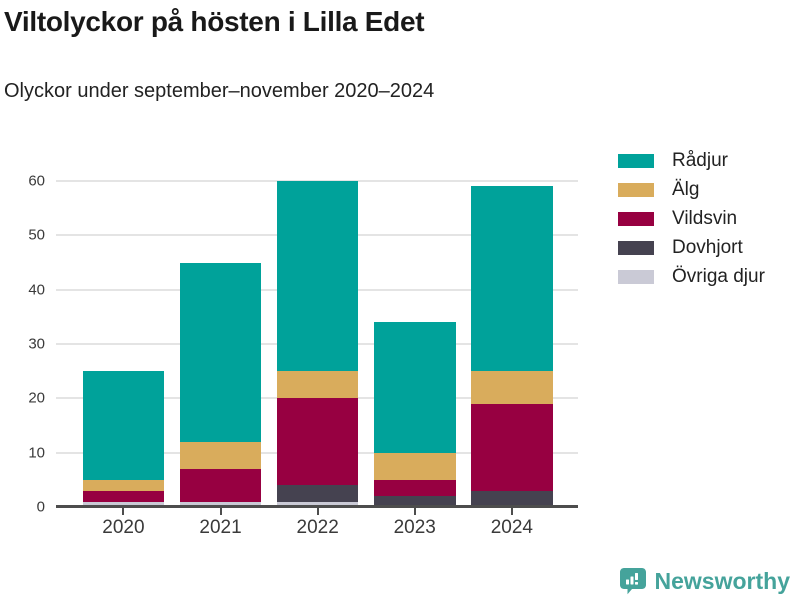 The height and width of the screenshot is (600, 800). What do you see at coordinates (36, 290) in the screenshot?
I see `y-axis-label-40: 40` at bounding box center [36, 290].